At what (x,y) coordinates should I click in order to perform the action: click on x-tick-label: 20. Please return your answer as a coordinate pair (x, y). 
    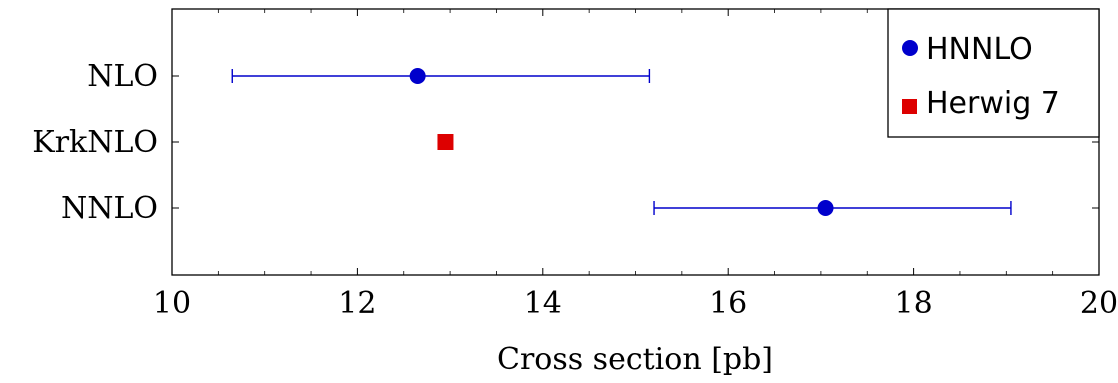
    Looking at the image, I should click on (1099, 303).